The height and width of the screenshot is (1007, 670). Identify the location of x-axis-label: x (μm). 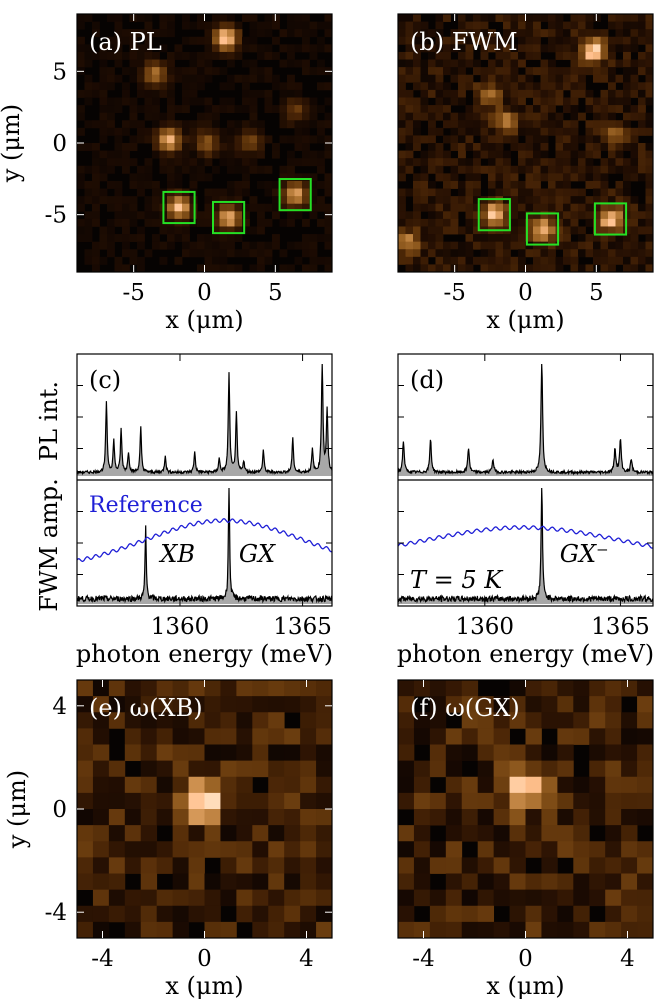
(204, 986).